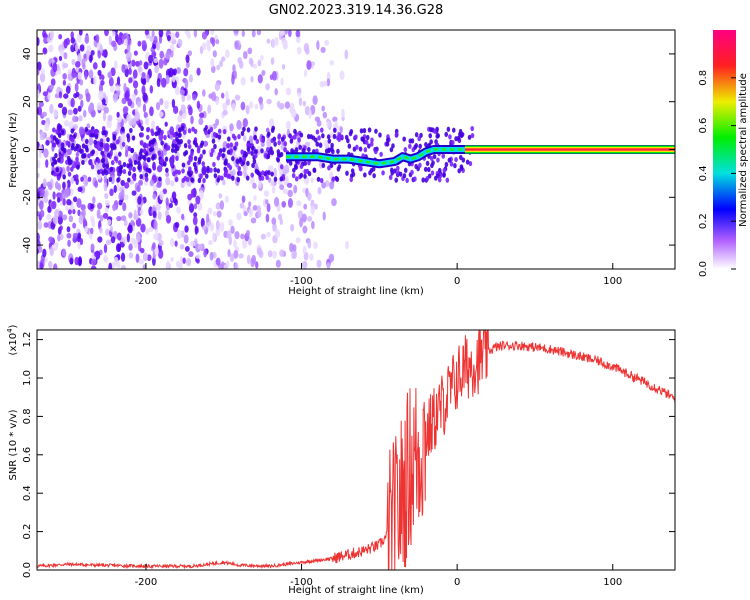 The width and height of the screenshot is (750, 600). What do you see at coordinates (10, 330) in the screenshot?
I see `snr-scale-exponent: 4` at bounding box center [10, 330].